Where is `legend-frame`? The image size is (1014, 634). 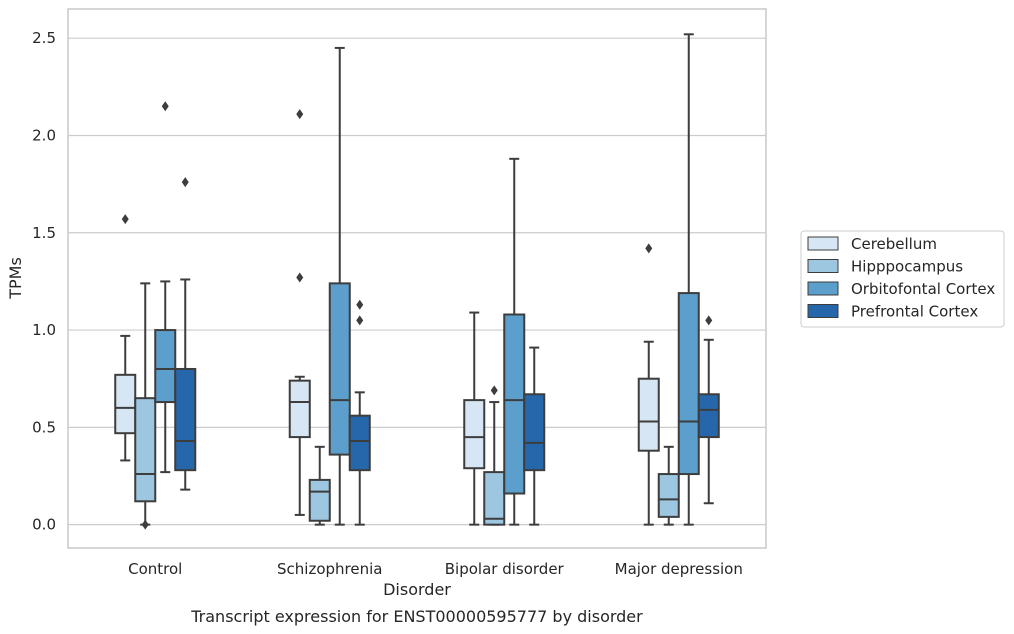 legend-frame is located at coordinates (902, 279).